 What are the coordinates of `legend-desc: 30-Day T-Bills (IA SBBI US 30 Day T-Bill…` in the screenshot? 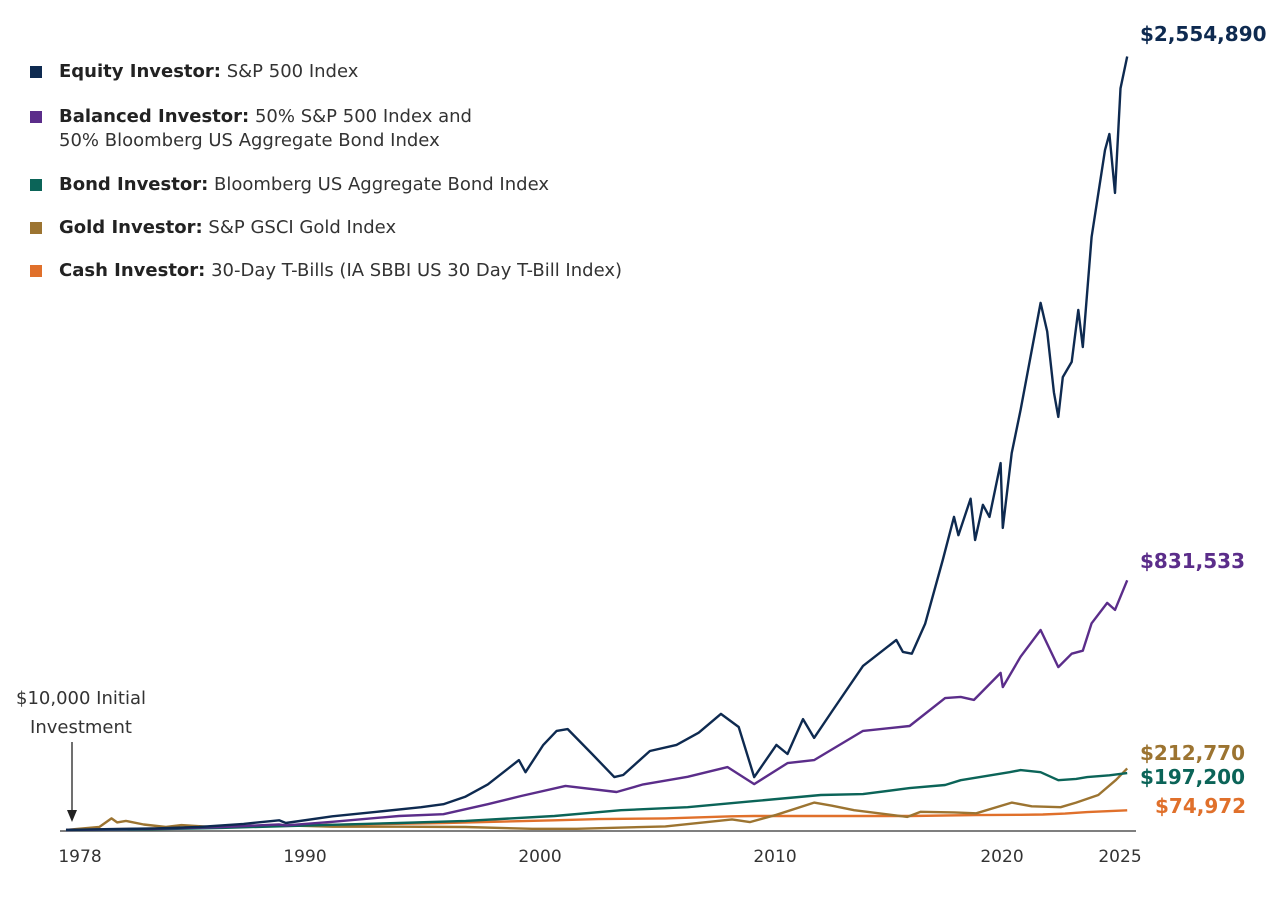 It's located at (416, 270).